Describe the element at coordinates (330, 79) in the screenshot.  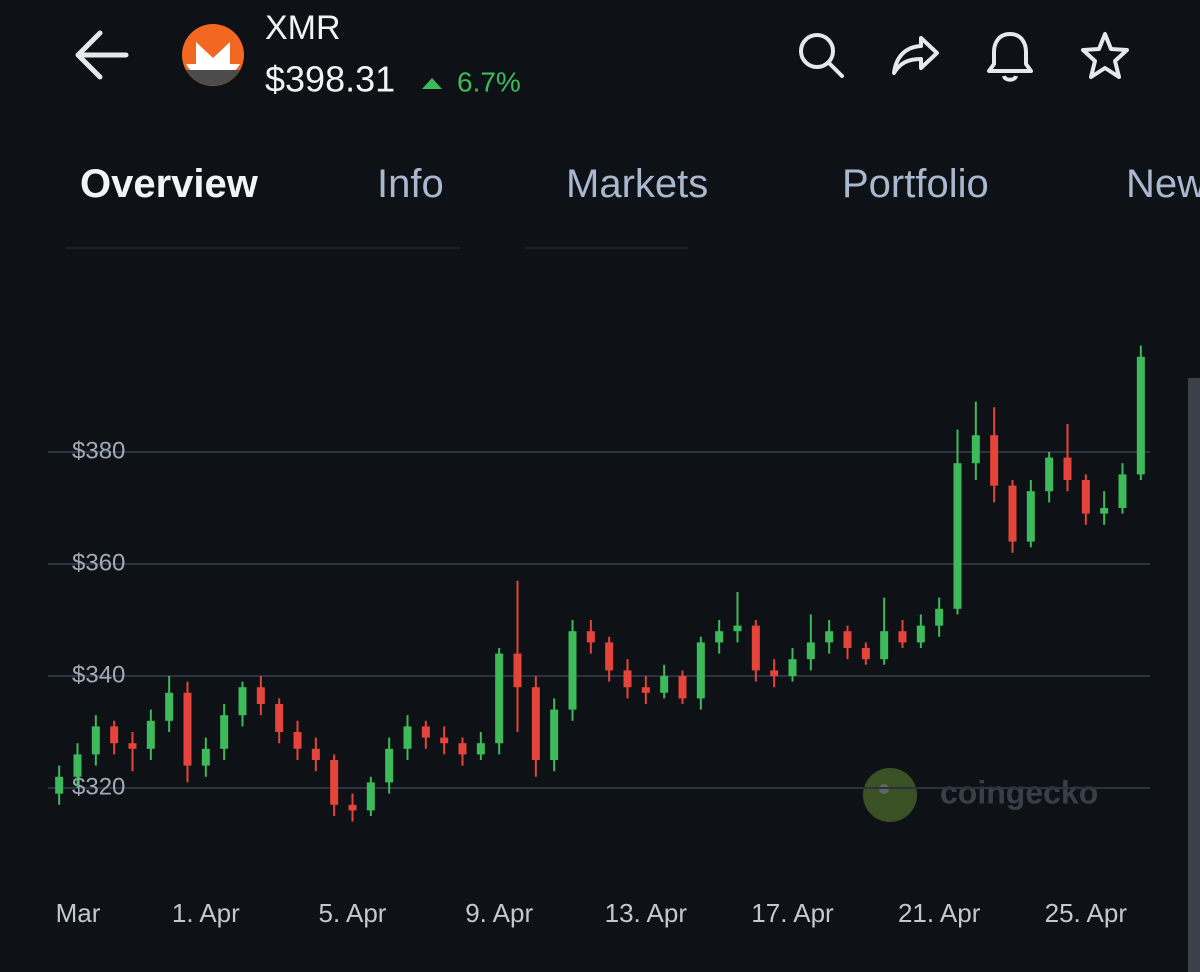
I see `coin-price: $398.31` at that location.